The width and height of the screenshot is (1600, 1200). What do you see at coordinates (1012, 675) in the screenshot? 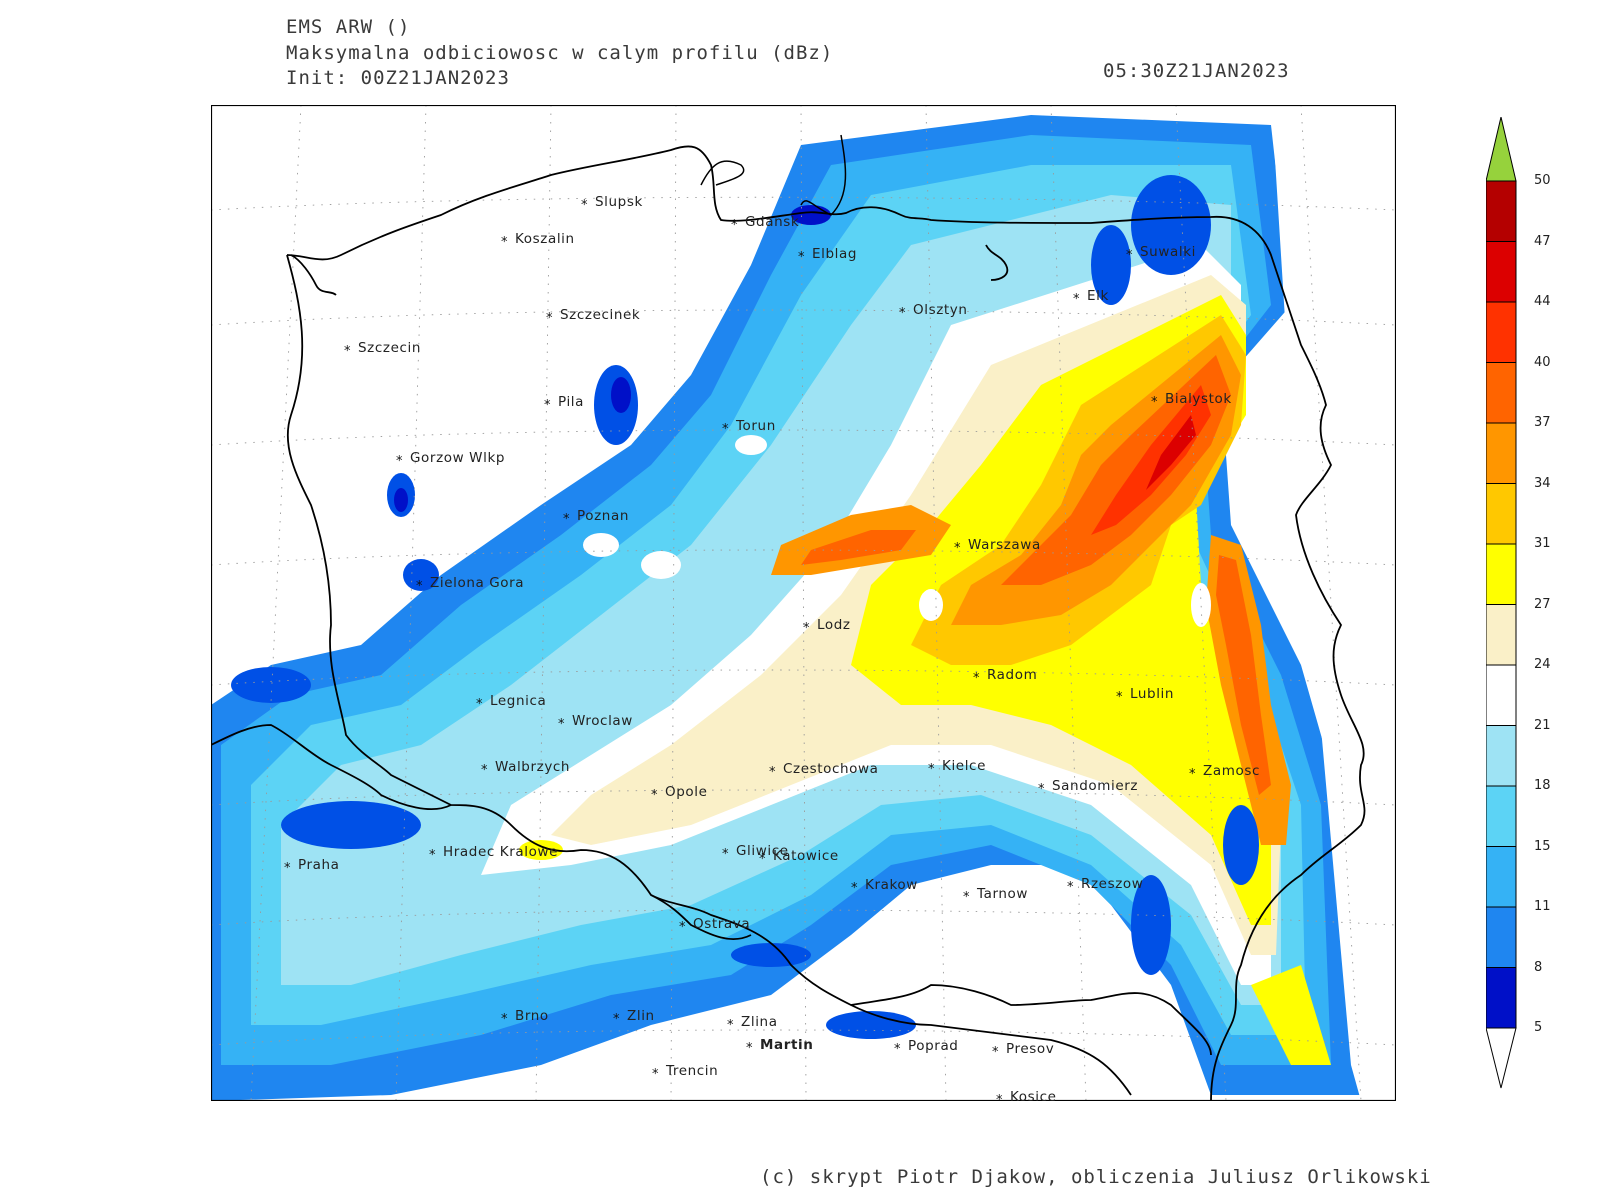
I see `city-label: Radom` at bounding box center [1012, 675].